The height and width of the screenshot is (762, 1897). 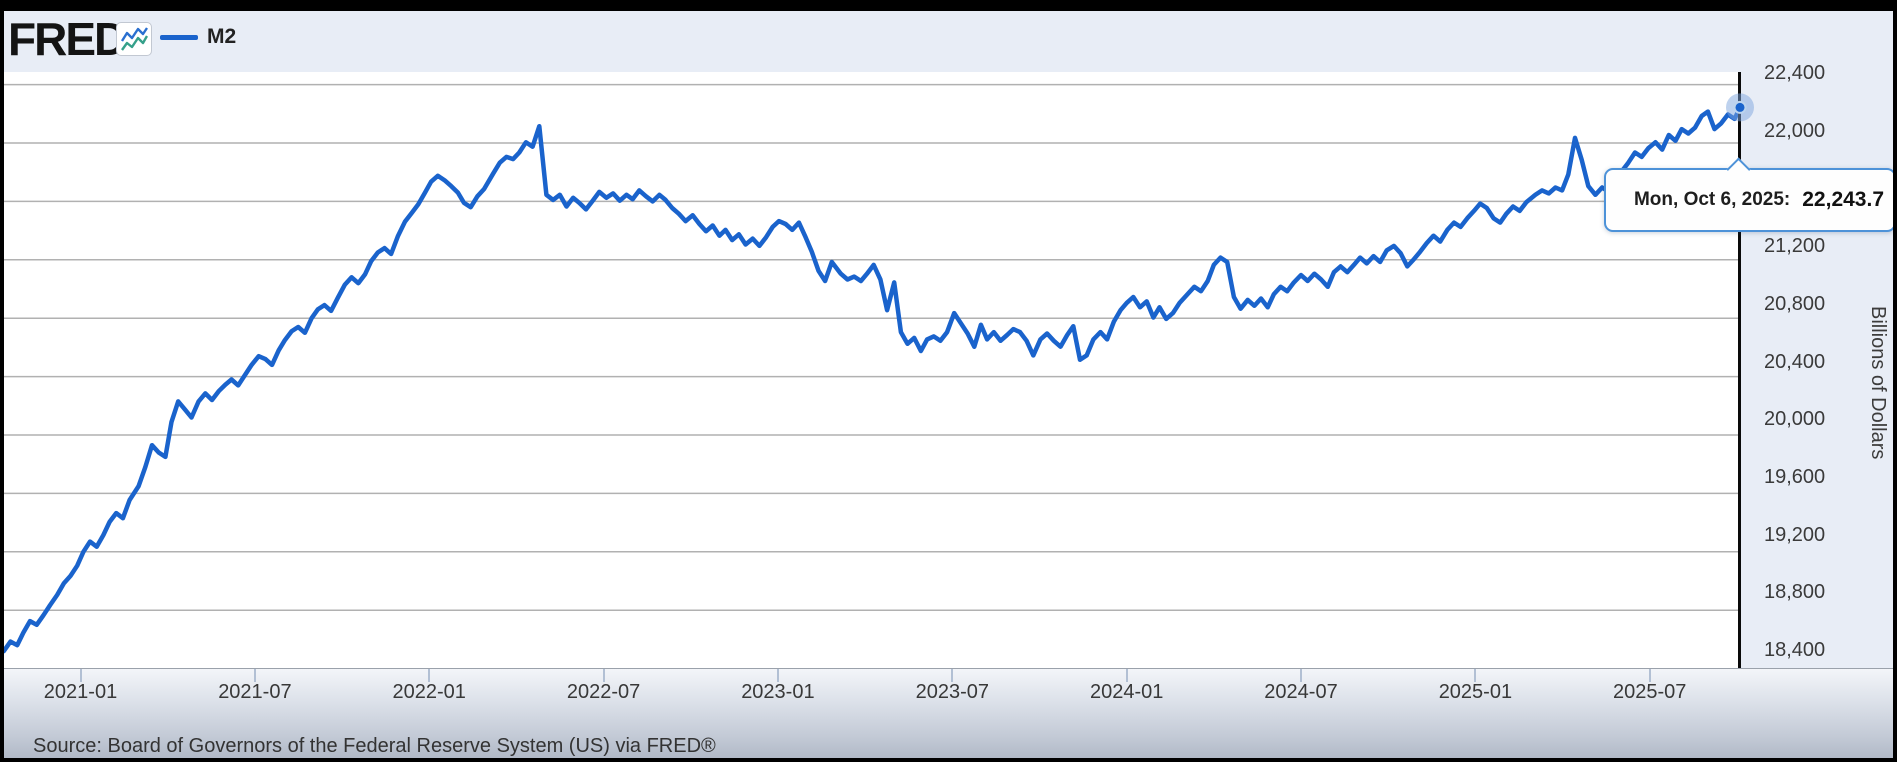 I want to click on y-tick-label: 21,200, so click(x=1795, y=246).